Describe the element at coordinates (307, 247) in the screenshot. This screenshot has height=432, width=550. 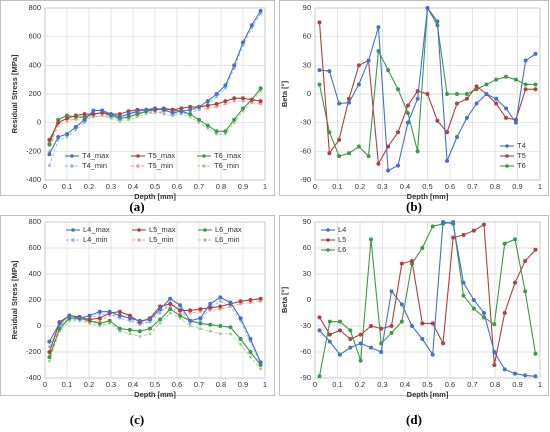
I see `y-tick-label: 60` at that location.